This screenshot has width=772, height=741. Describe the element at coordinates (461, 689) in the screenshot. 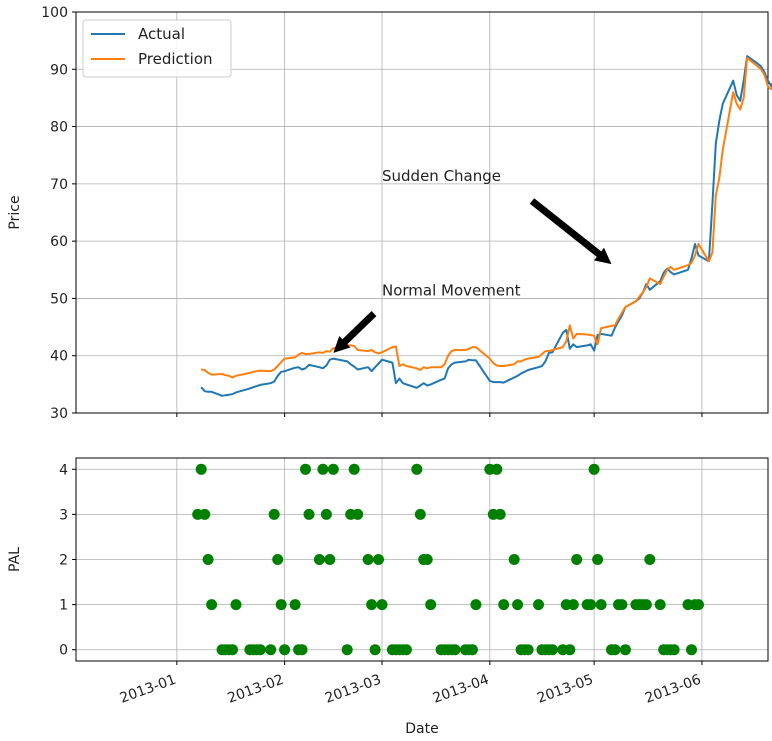

I see `x-tick-label: 2013-04` at that location.